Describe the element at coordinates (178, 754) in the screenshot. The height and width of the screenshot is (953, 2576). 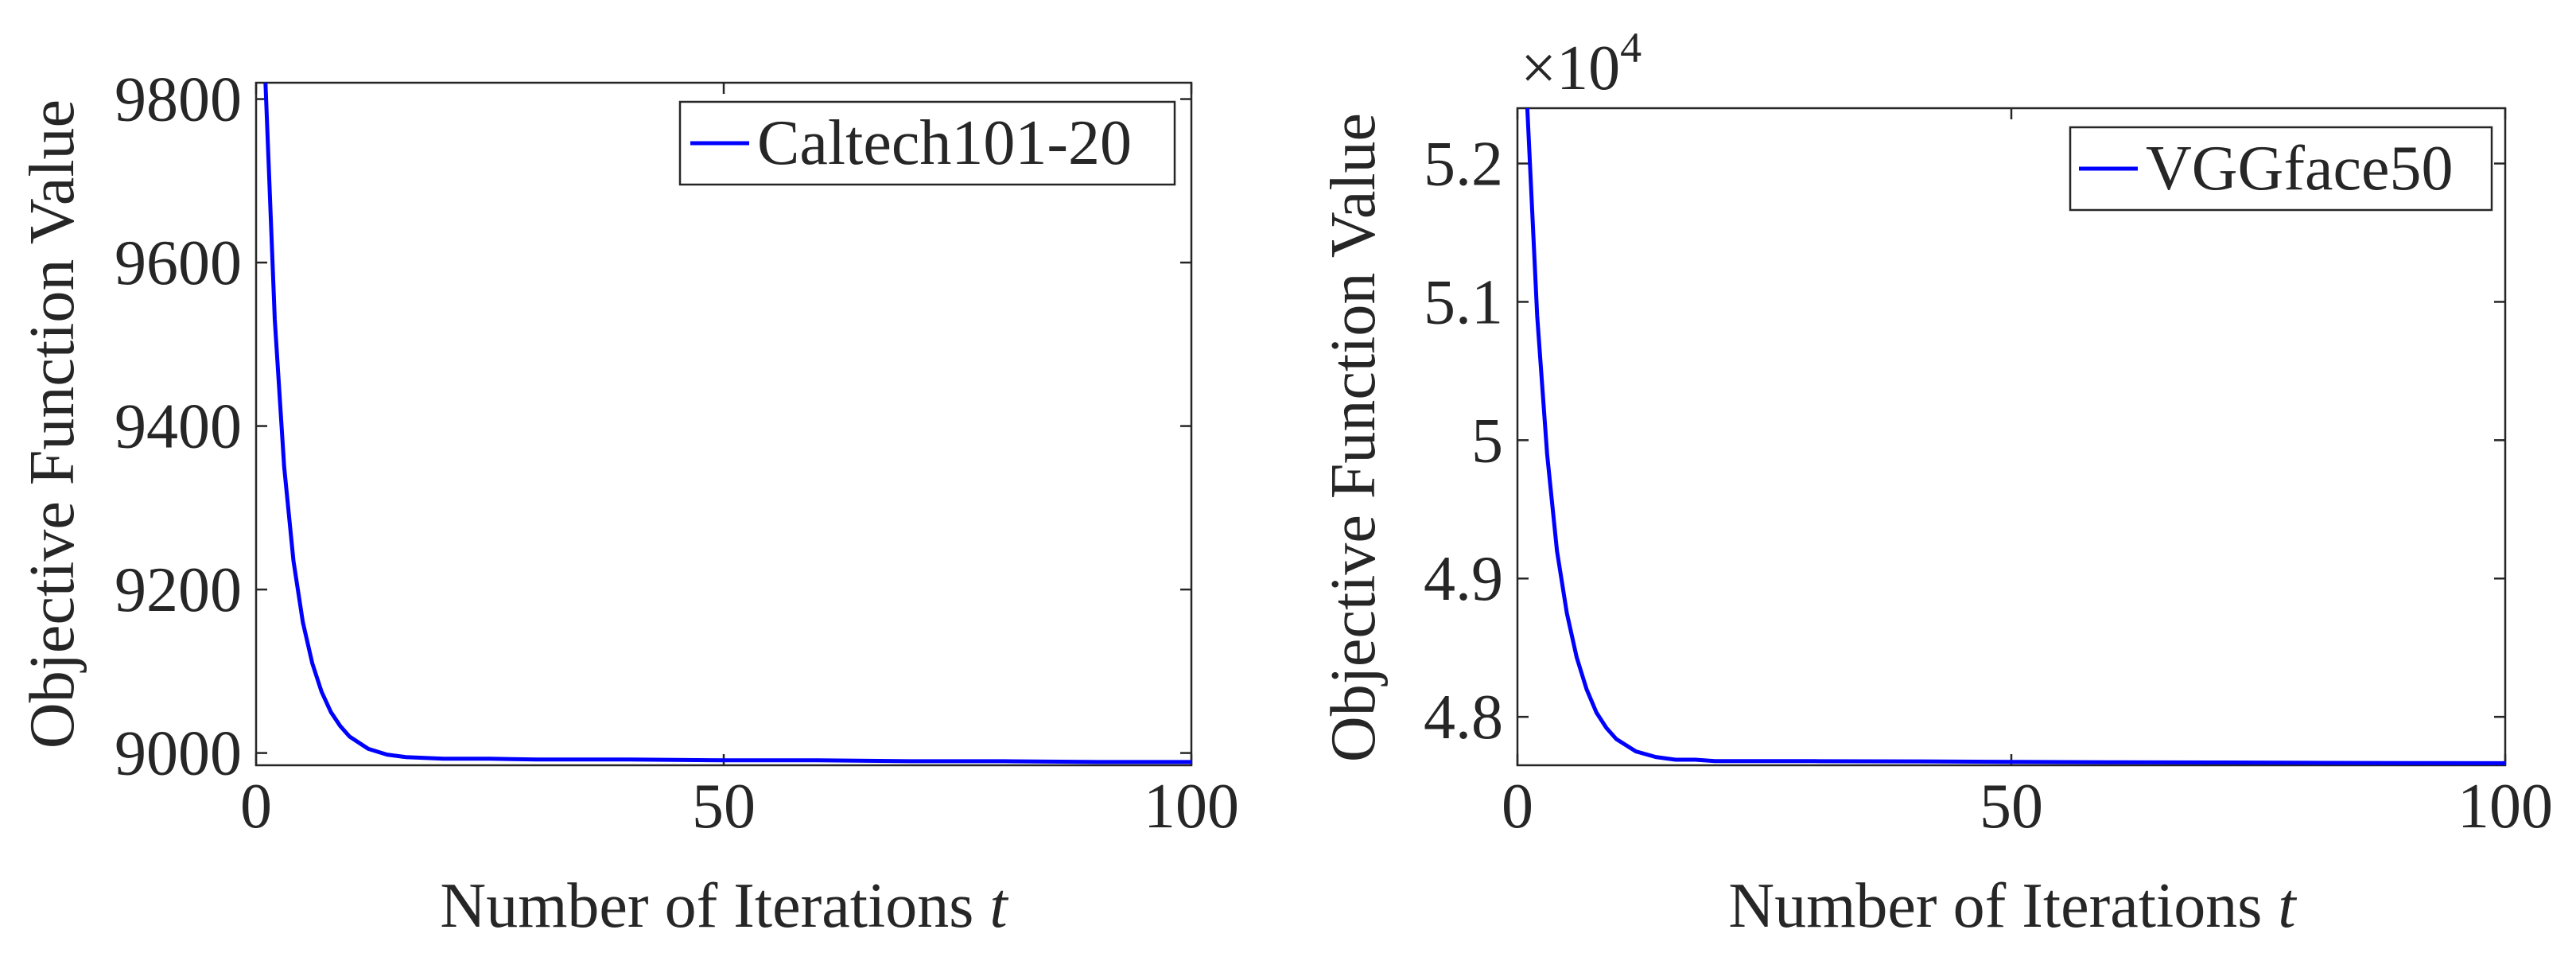
I see `y-tick-label: 9000` at that location.